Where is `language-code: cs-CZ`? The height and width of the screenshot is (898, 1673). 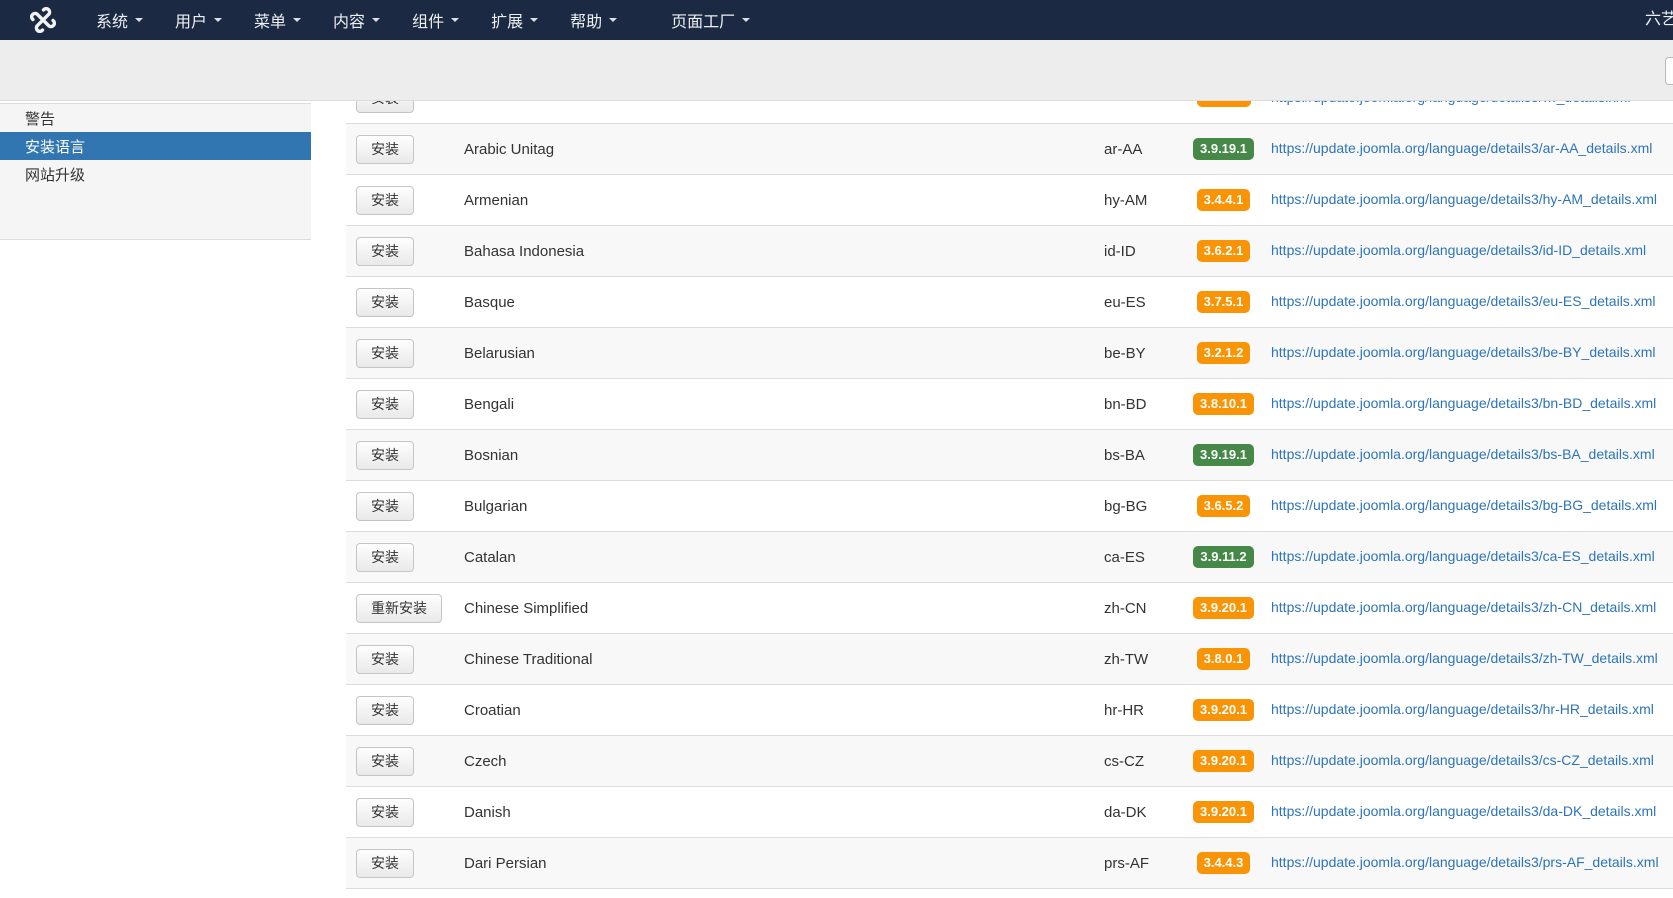 language-code: cs-CZ is located at coordinates (1124, 761).